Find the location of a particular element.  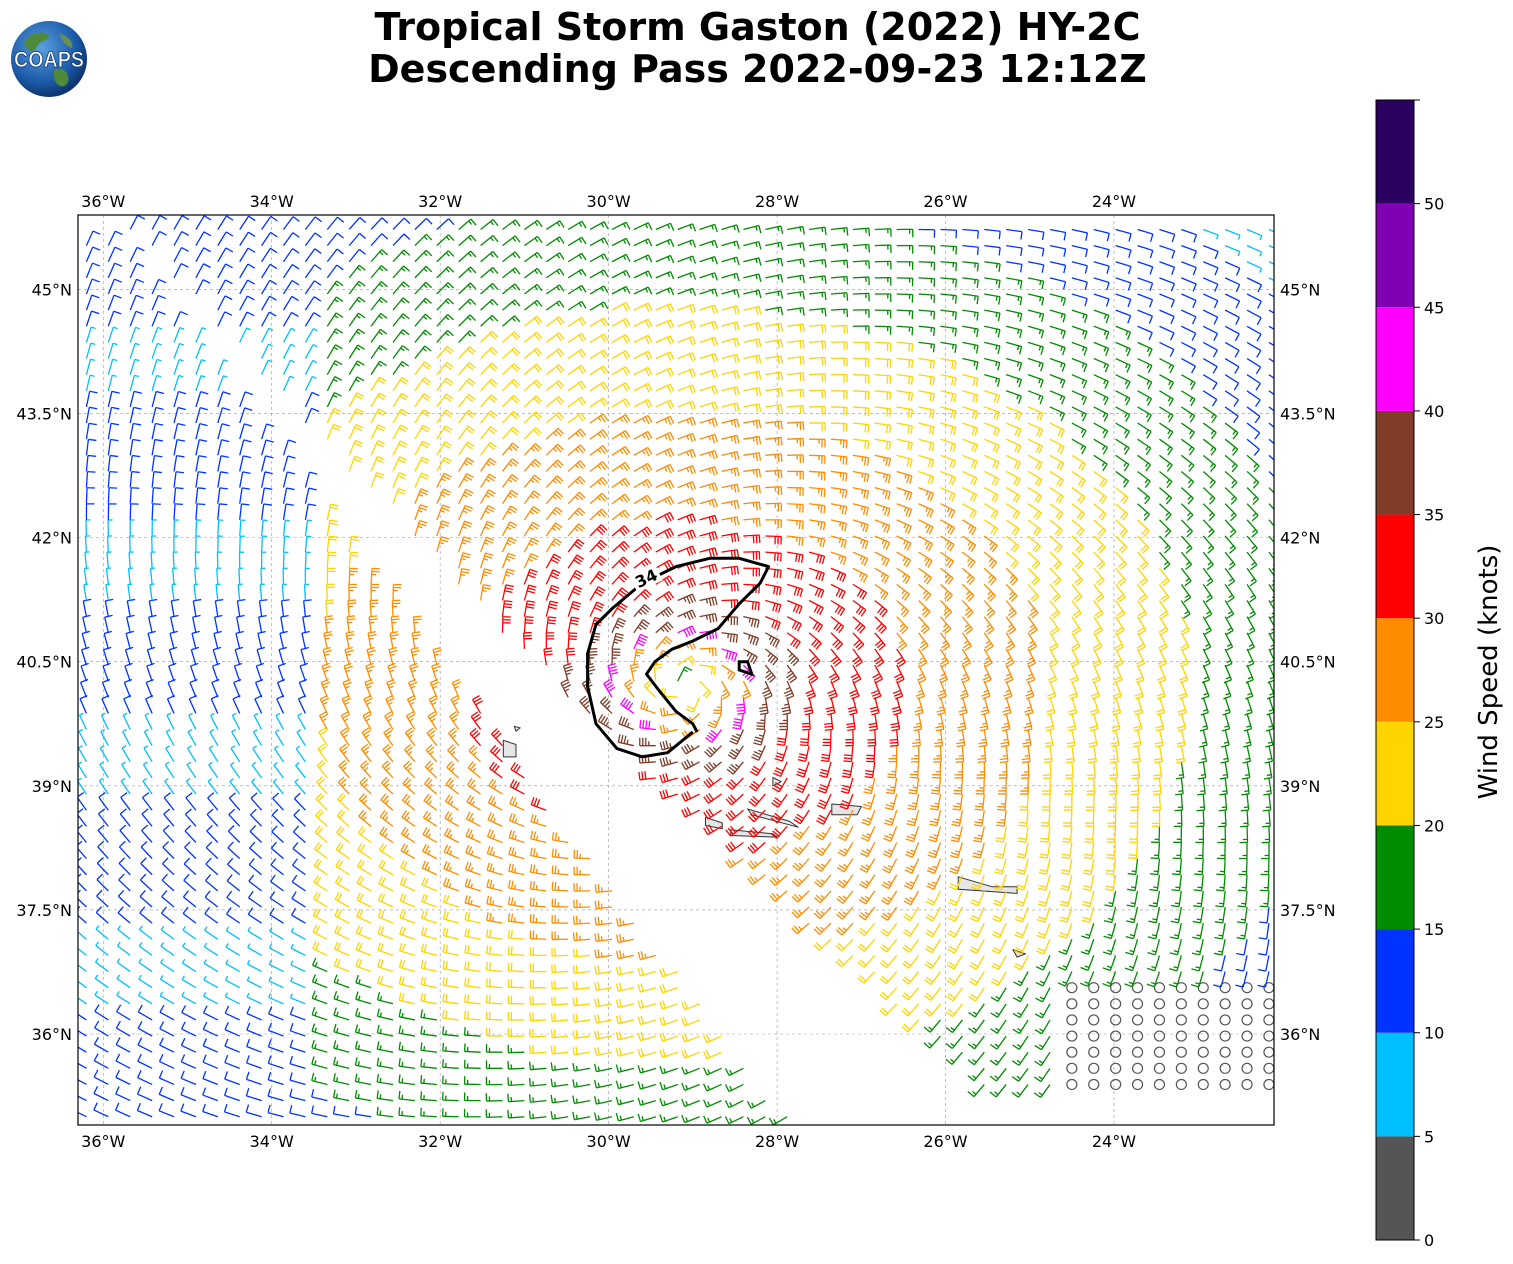

lon-tick-label-top: 32°W is located at coordinates (440, 201).